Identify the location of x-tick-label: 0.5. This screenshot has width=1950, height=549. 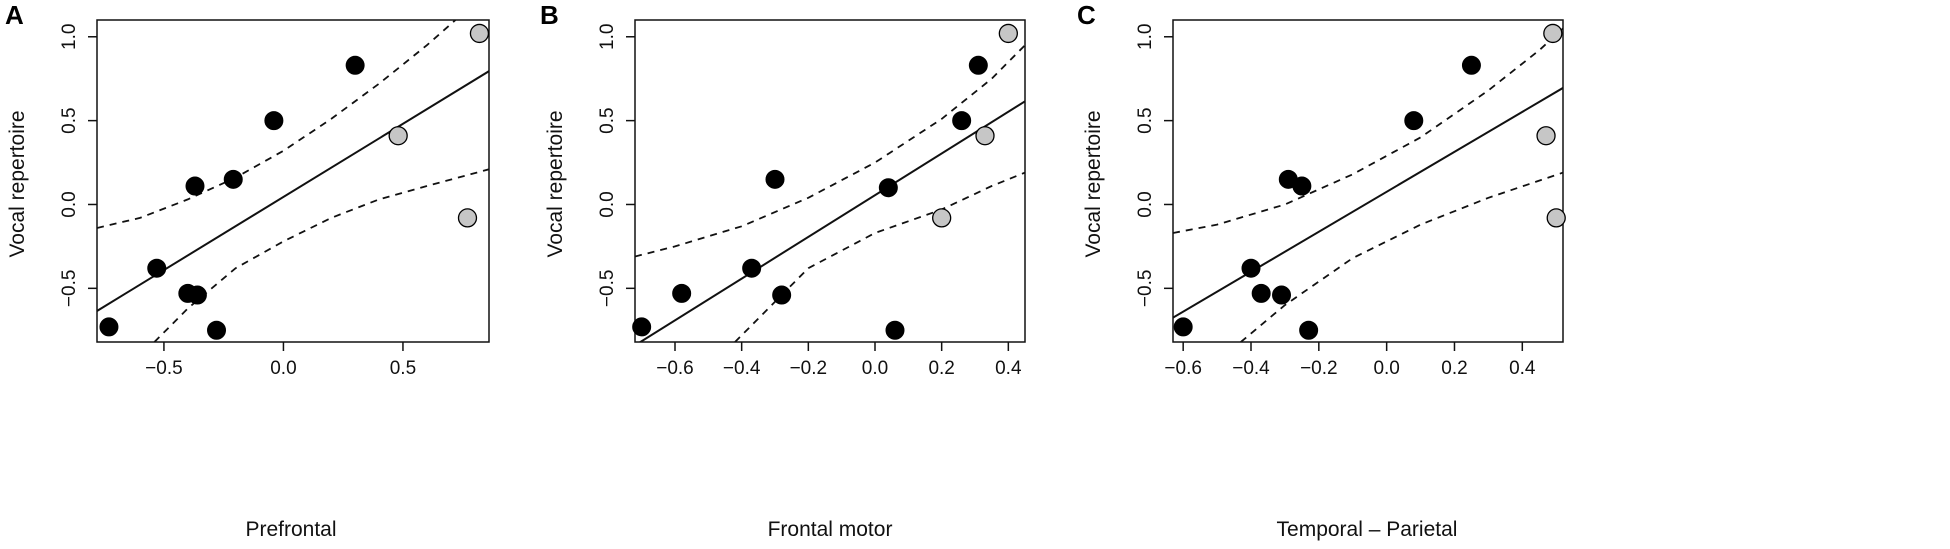
(403, 368).